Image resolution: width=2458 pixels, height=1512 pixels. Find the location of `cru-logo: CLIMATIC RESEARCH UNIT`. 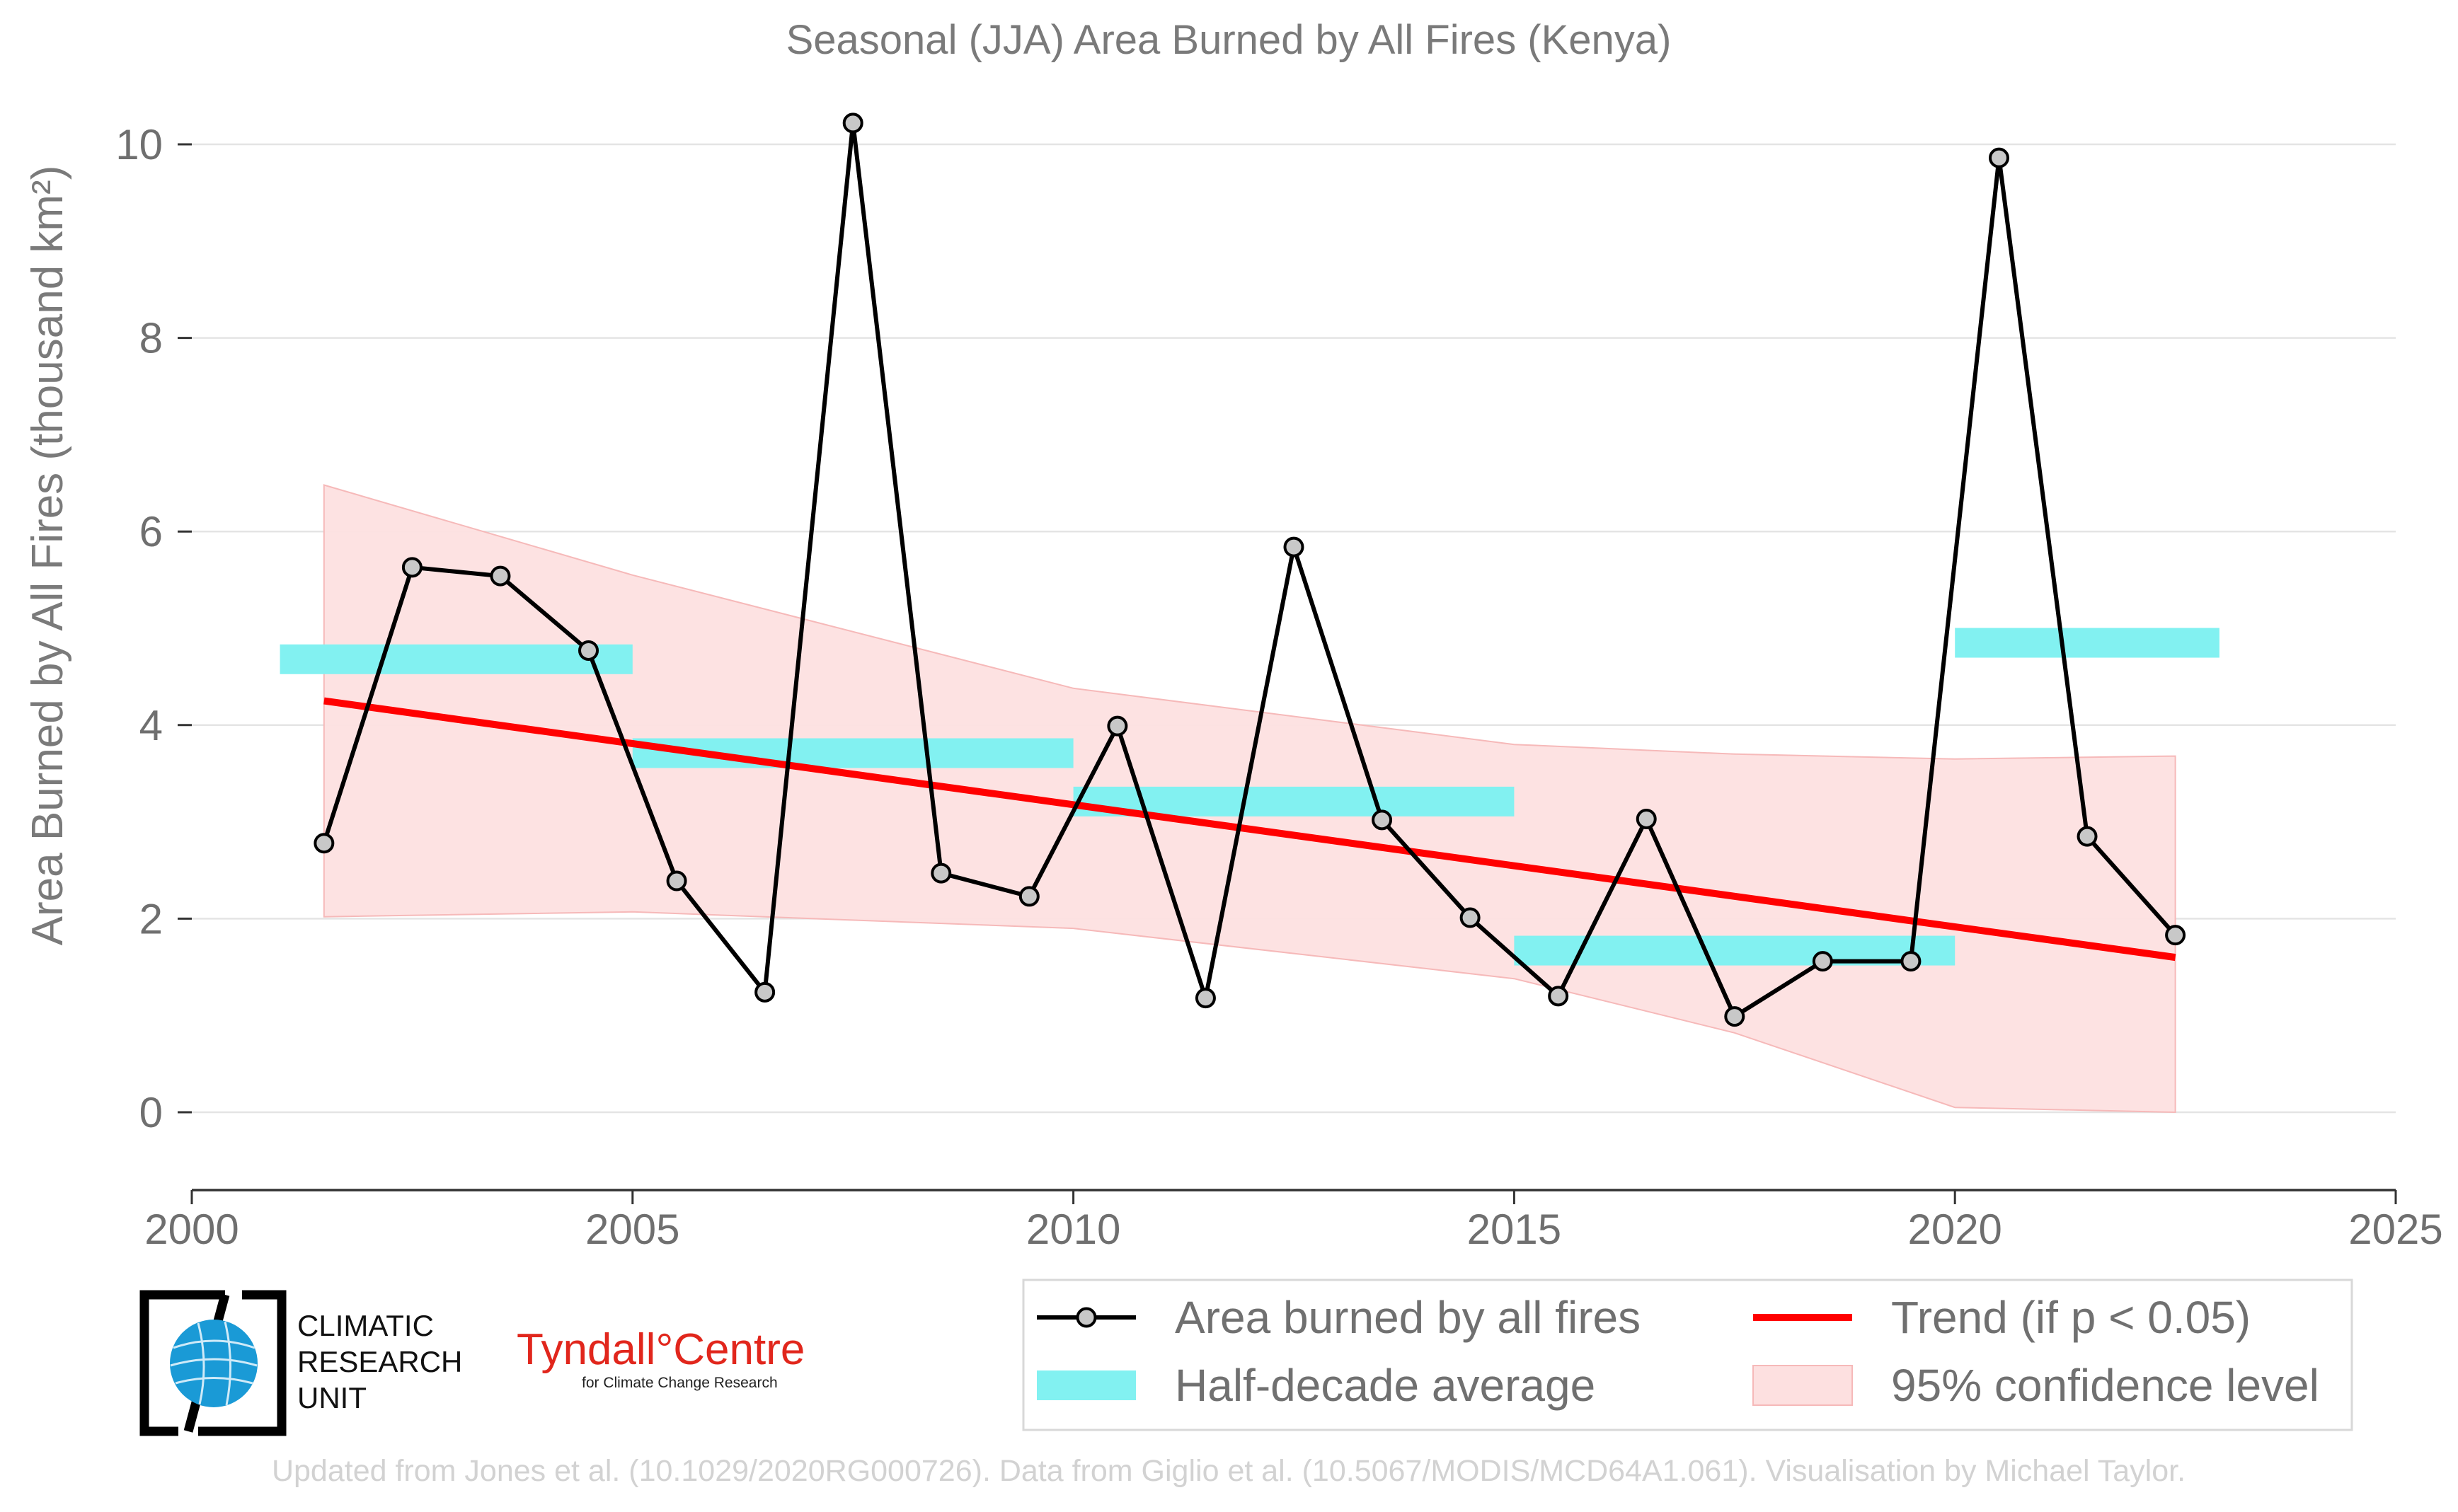

cru-logo: CLIMATIC RESEARCH UNIT is located at coordinates (300, 1363).